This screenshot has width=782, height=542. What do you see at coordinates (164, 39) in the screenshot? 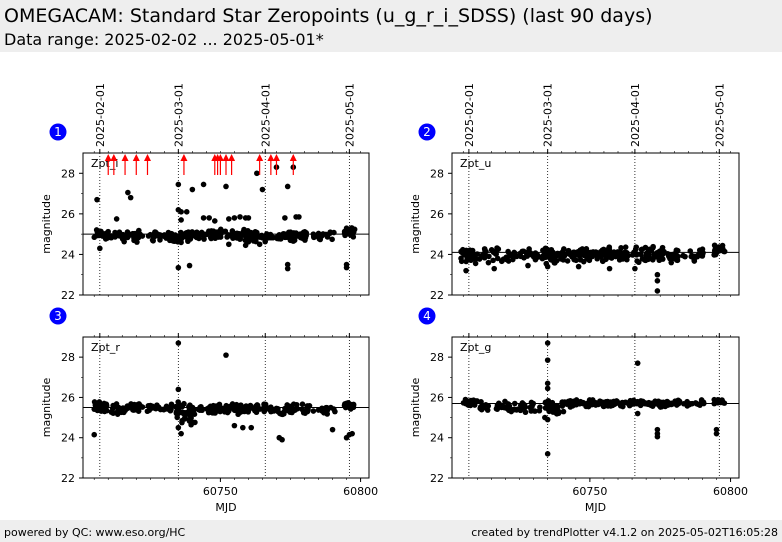
I see `page-subtitle: Data range: 2025-02-02 ... 2025-05-01*` at bounding box center [164, 39].